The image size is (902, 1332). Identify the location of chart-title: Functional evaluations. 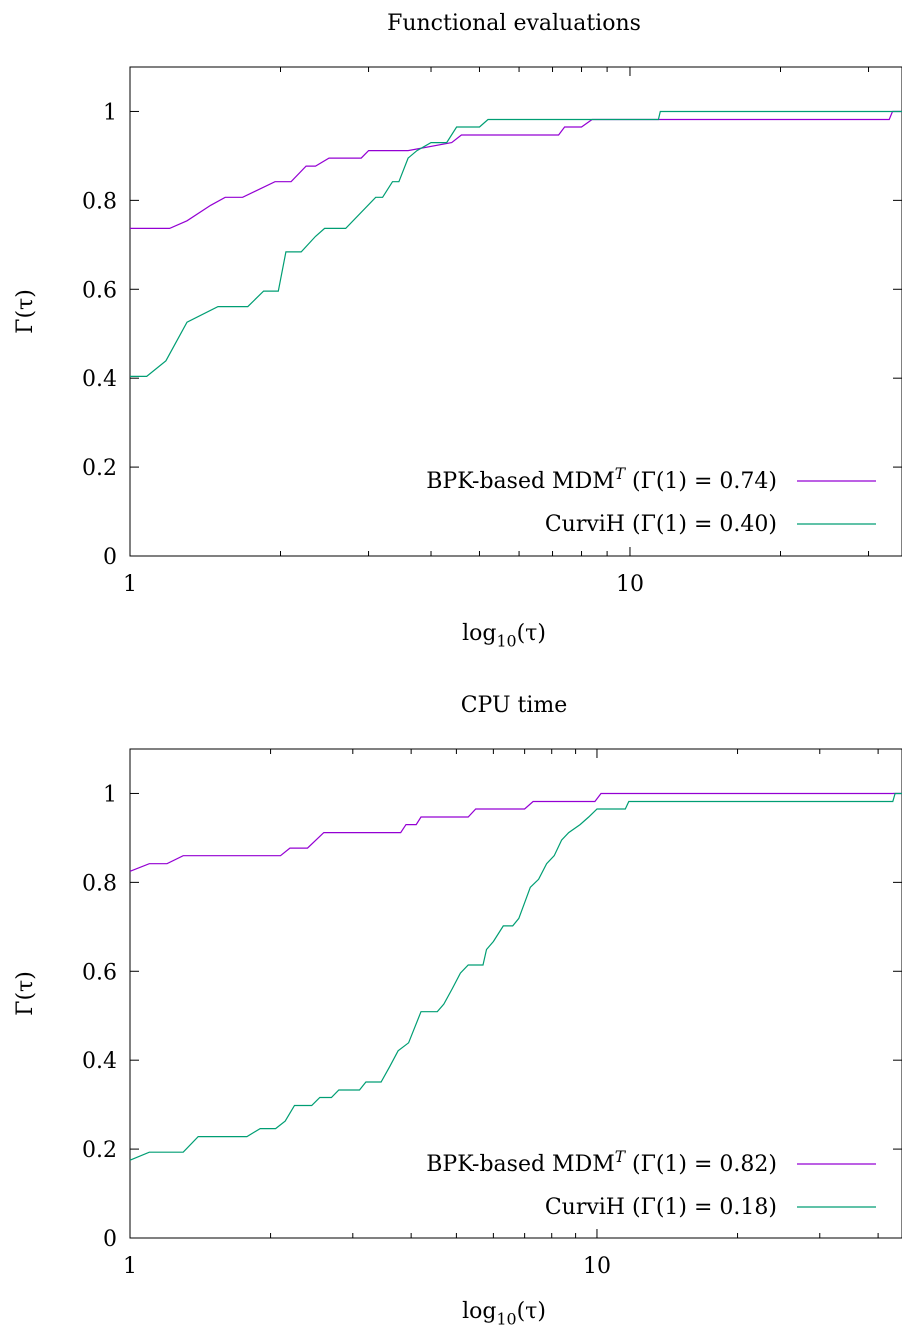
(514, 23).